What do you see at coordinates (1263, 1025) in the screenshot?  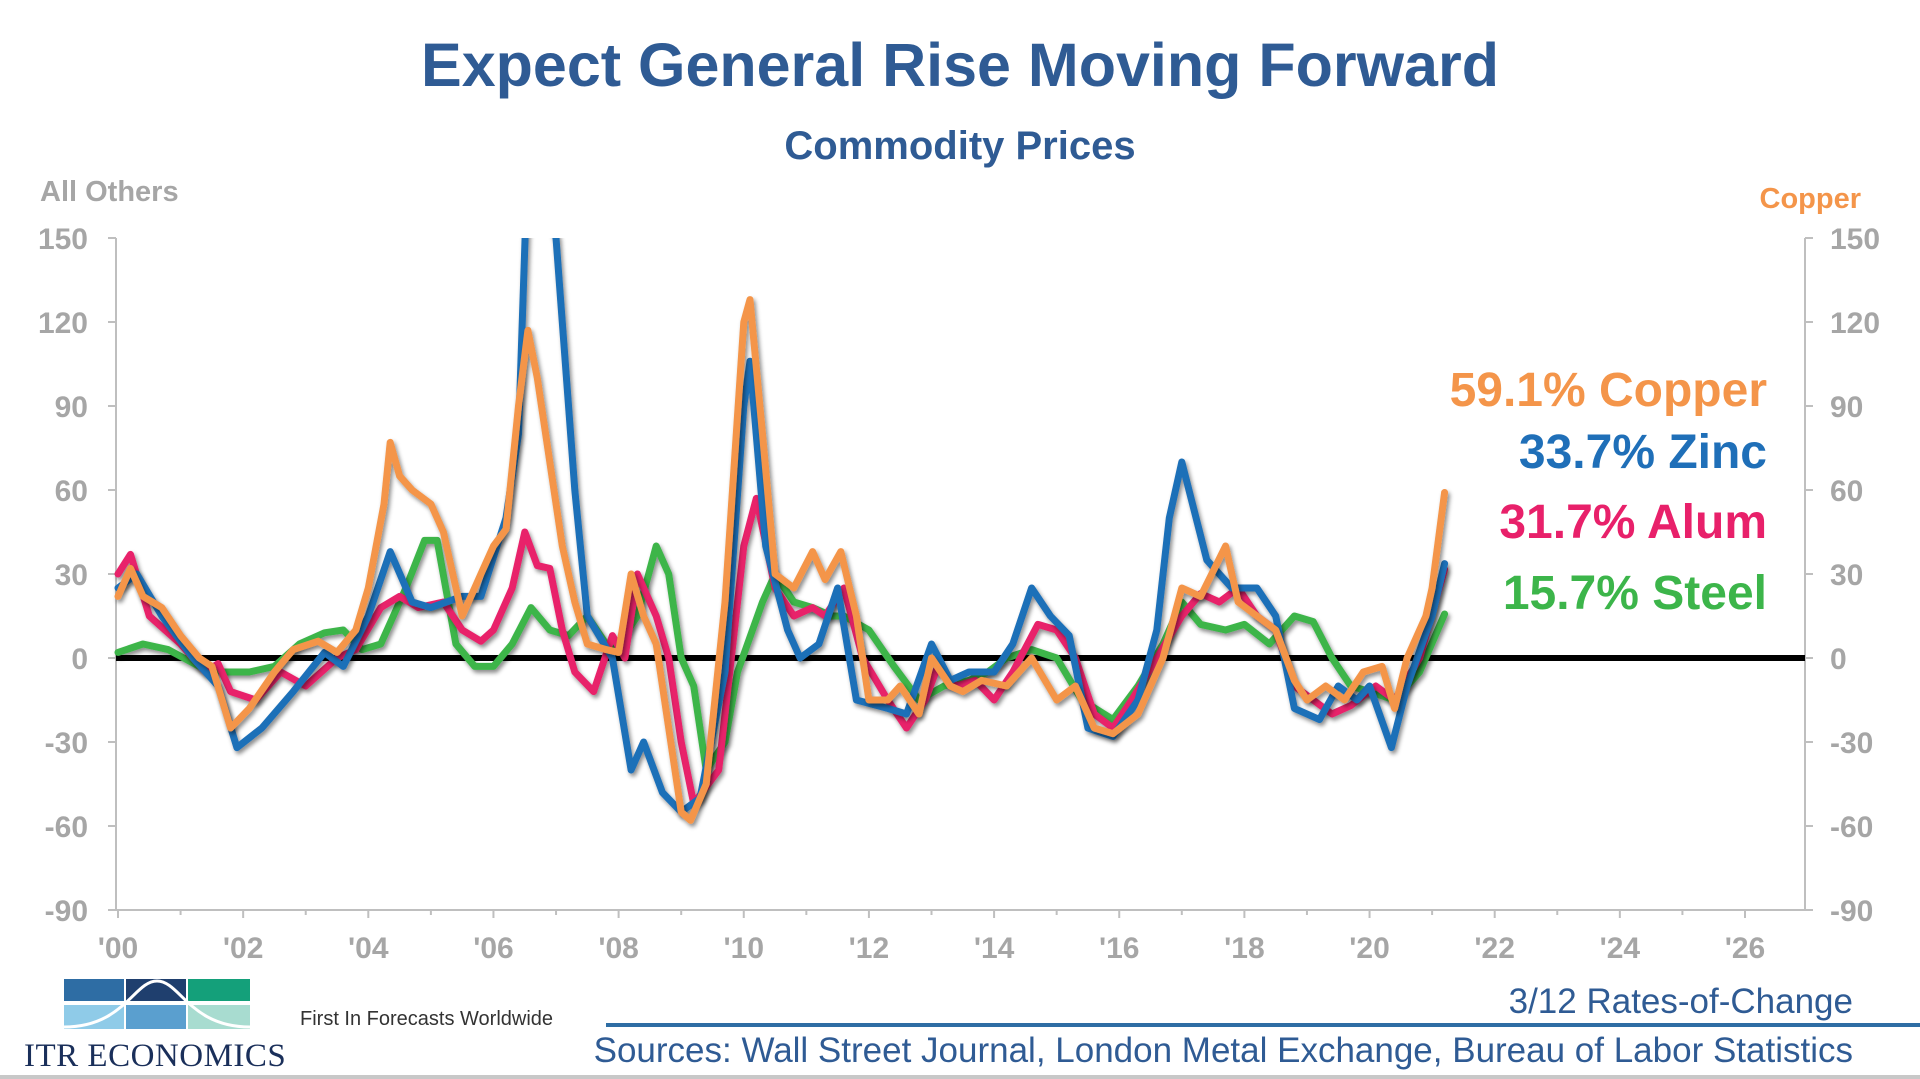 I see `footer-divider` at bounding box center [1263, 1025].